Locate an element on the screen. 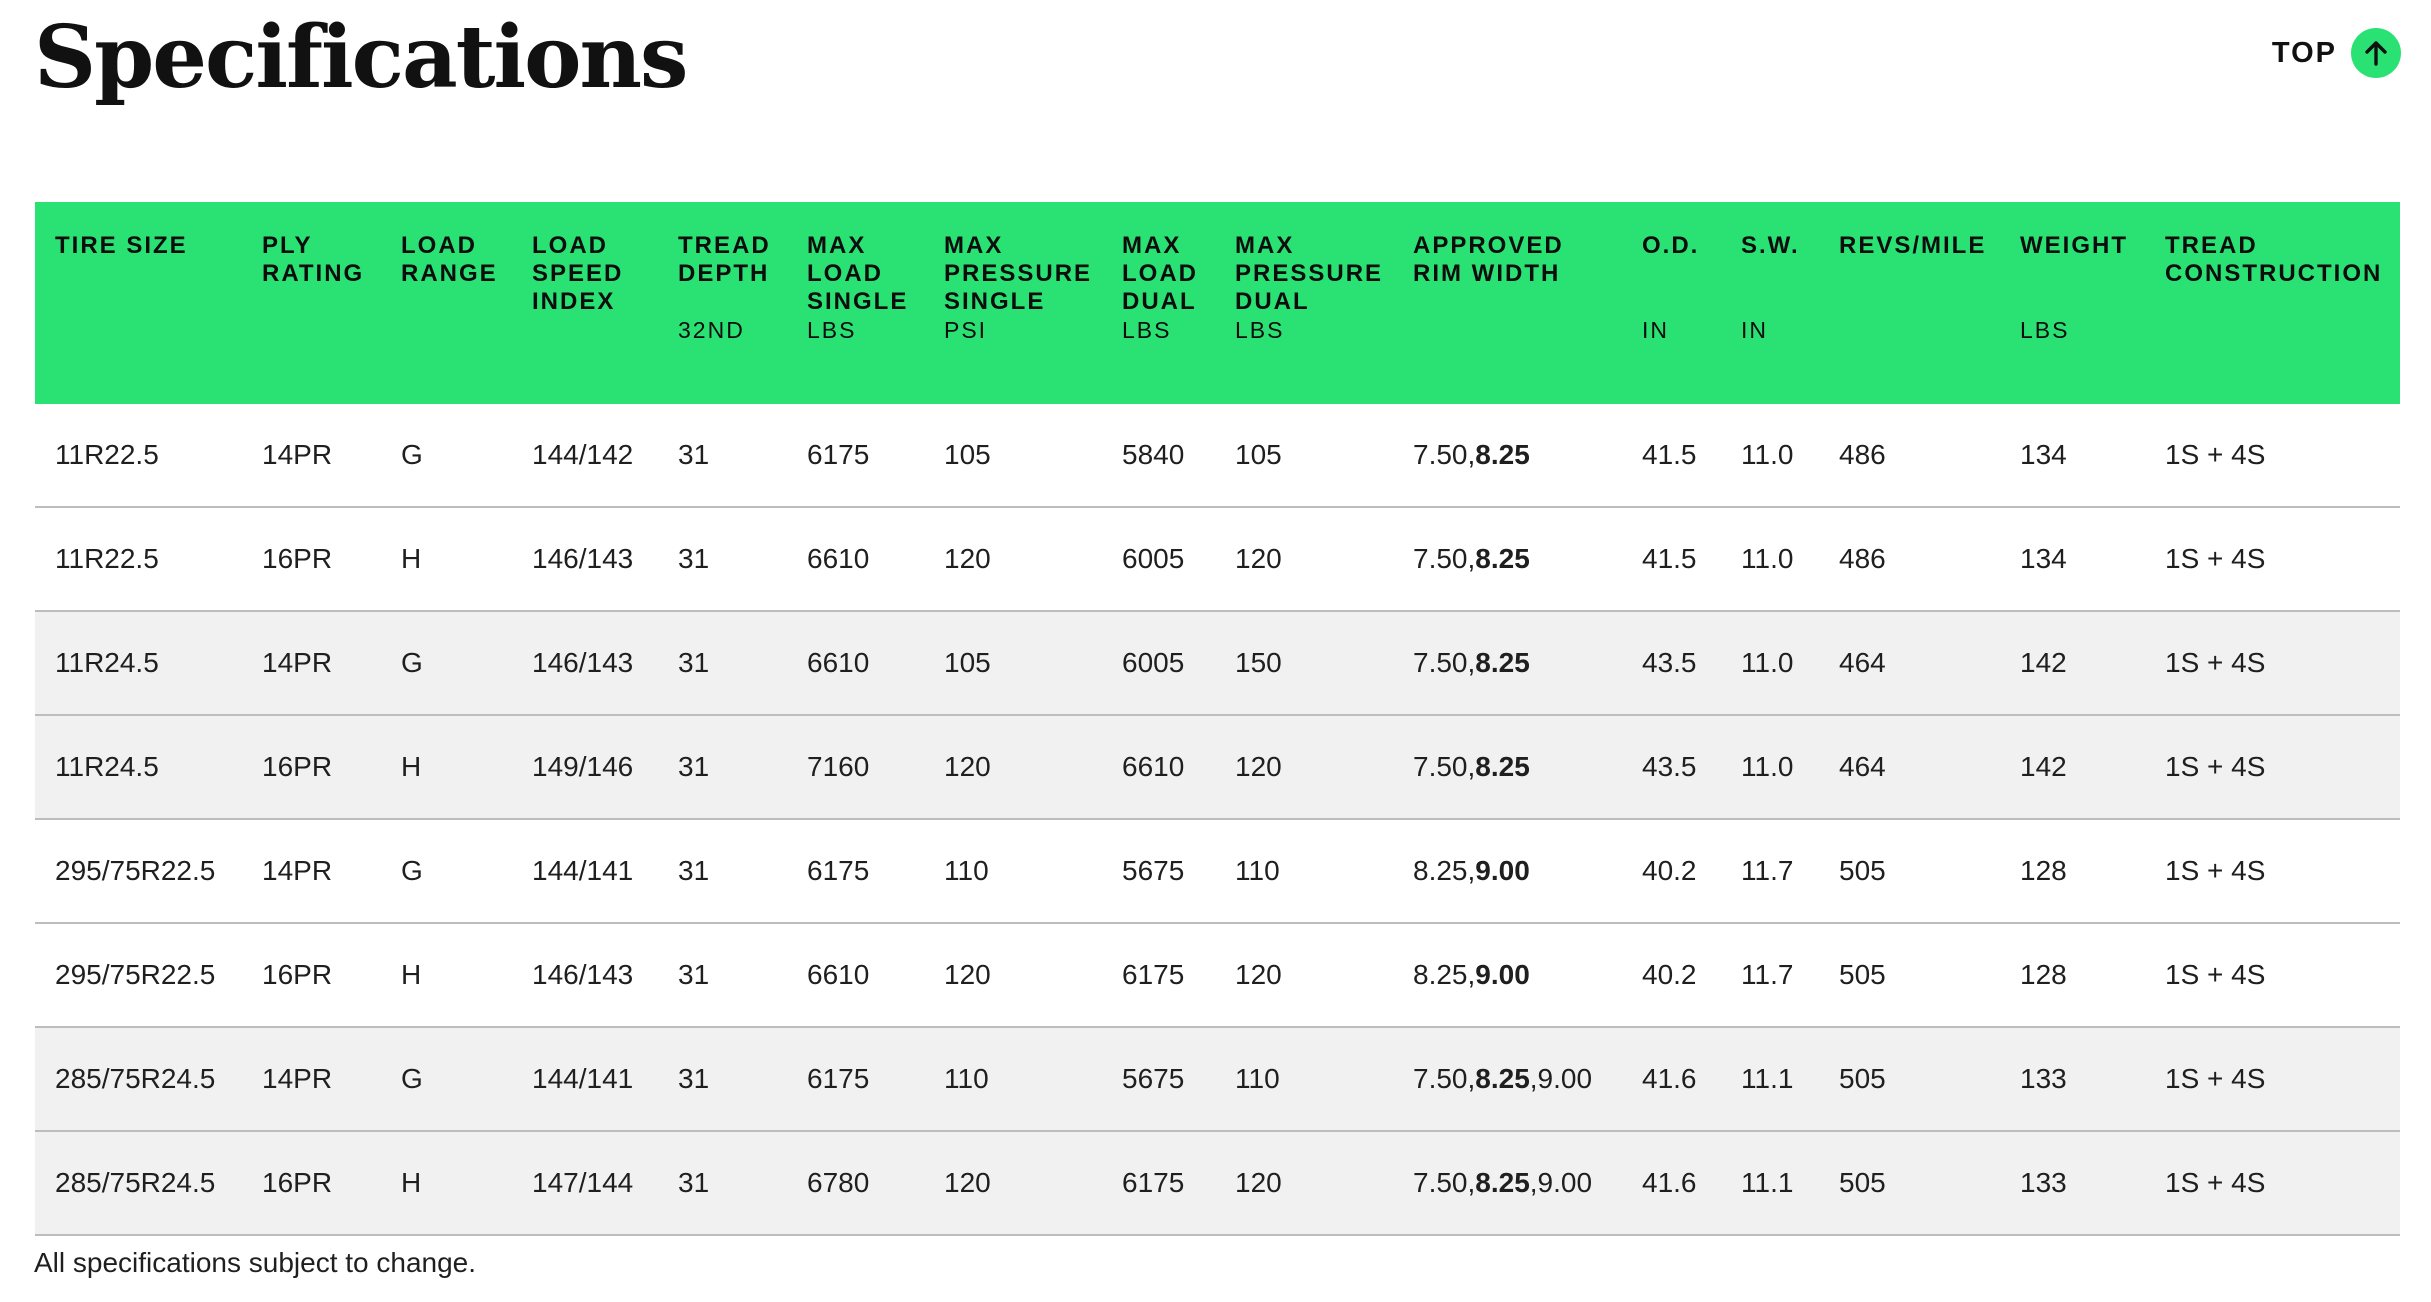  header-tread-depth: TREAD DEPTH 32ND is located at coordinates (722, 303).